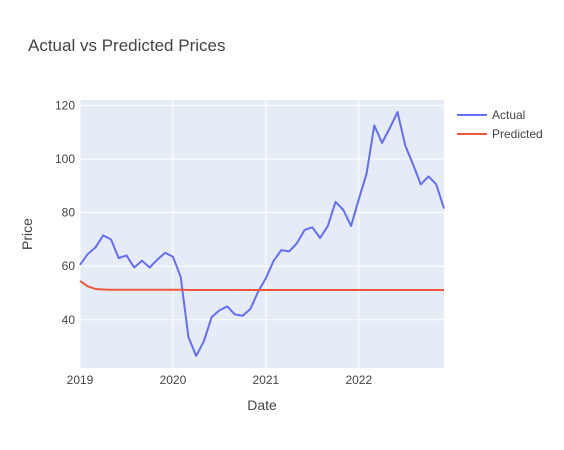  What do you see at coordinates (126, 45) in the screenshot?
I see `chart-title: Actual vs Predicted Prices` at bounding box center [126, 45].